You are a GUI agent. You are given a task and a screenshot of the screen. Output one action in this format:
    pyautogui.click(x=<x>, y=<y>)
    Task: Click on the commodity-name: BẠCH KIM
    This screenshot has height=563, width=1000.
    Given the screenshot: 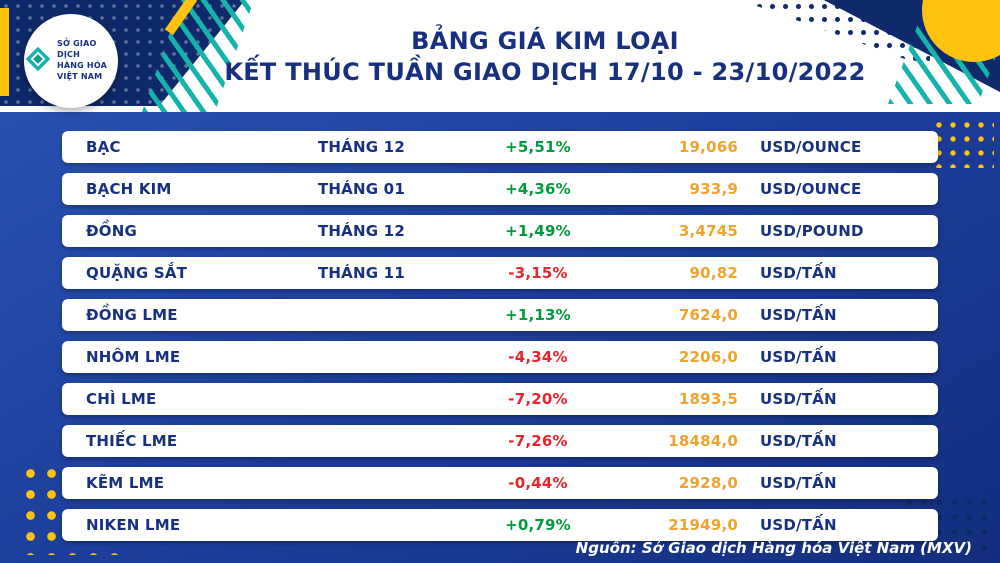 What is the action you would take?
    pyautogui.click(x=129, y=189)
    